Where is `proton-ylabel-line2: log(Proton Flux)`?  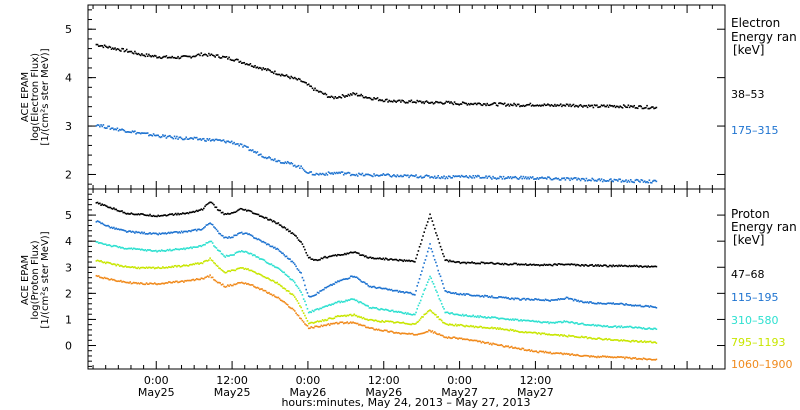
proton-ylabel-line2: log(Proton Flux) is located at coordinates (35, 279).